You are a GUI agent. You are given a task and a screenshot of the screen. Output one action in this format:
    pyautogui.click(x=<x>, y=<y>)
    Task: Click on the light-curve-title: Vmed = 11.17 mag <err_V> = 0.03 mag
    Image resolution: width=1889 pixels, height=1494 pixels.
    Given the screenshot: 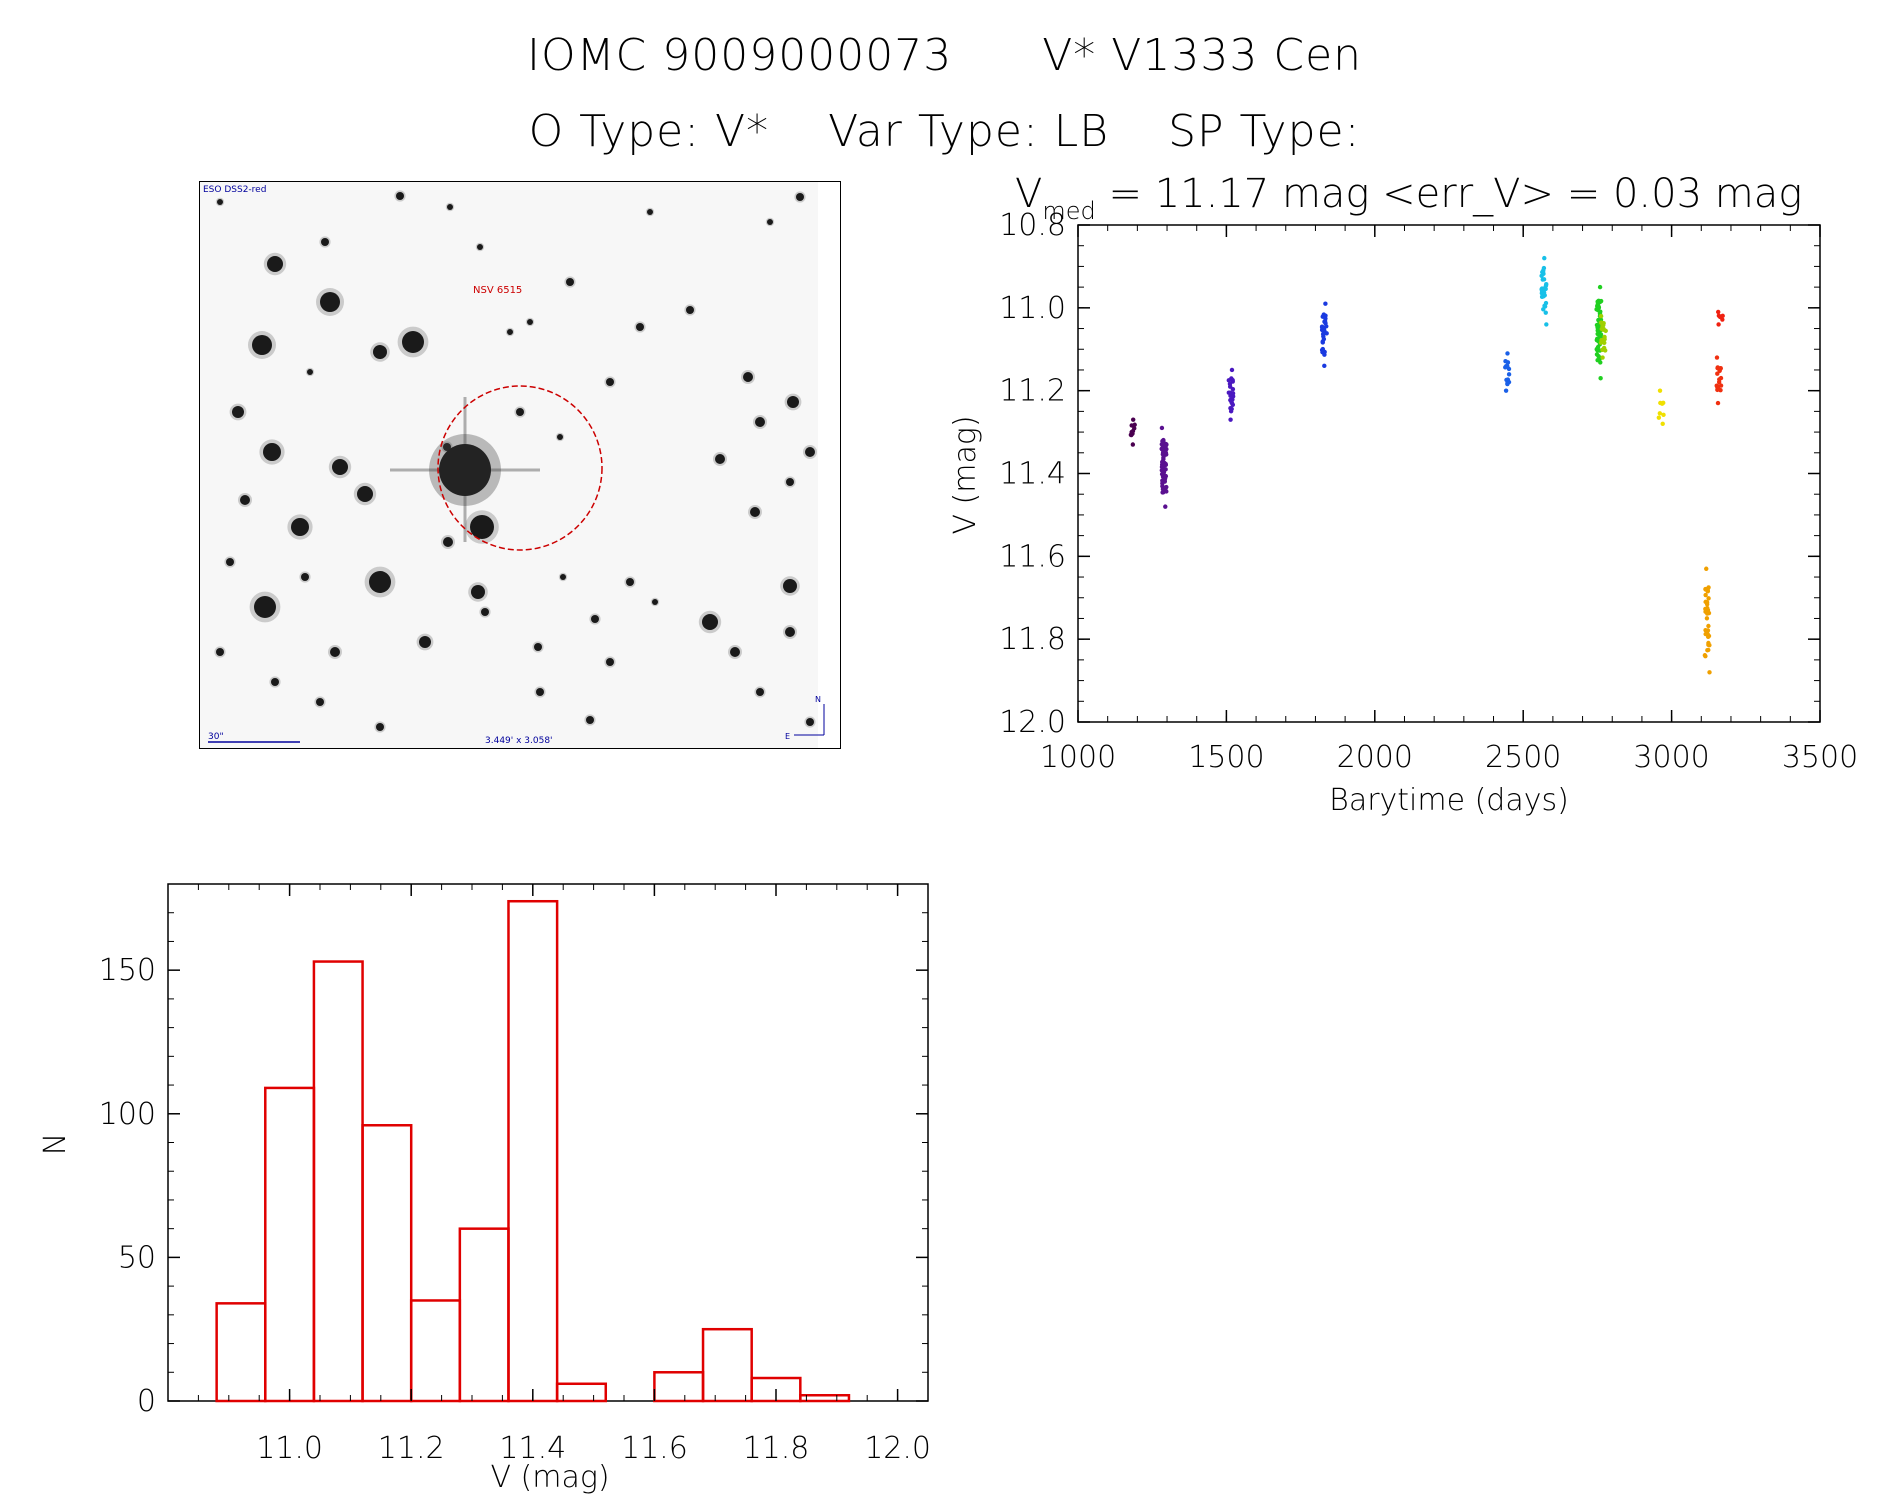 What is the action you would take?
    pyautogui.click(x=1408, y=198)
    